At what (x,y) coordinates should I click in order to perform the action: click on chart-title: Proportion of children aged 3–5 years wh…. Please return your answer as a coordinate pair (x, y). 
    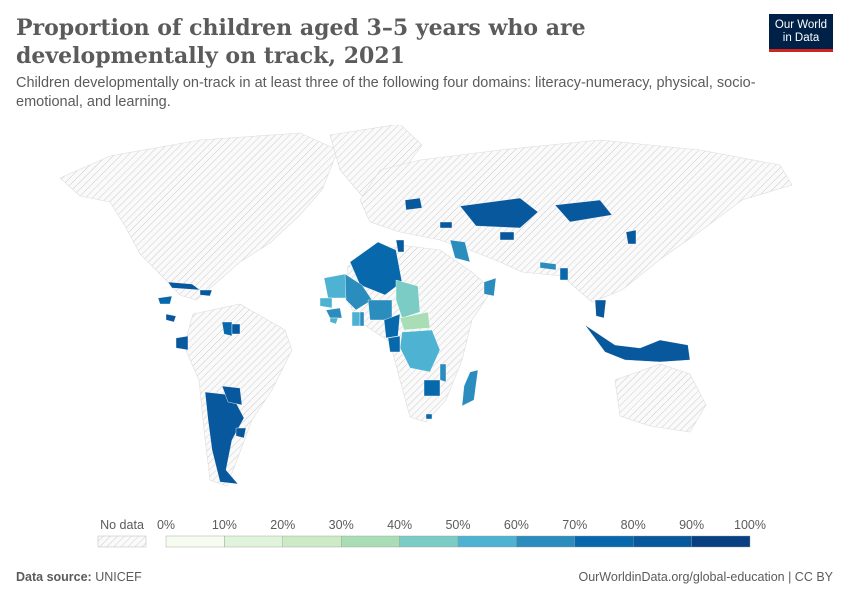
    Looking at the image, I should click on (301, 42).